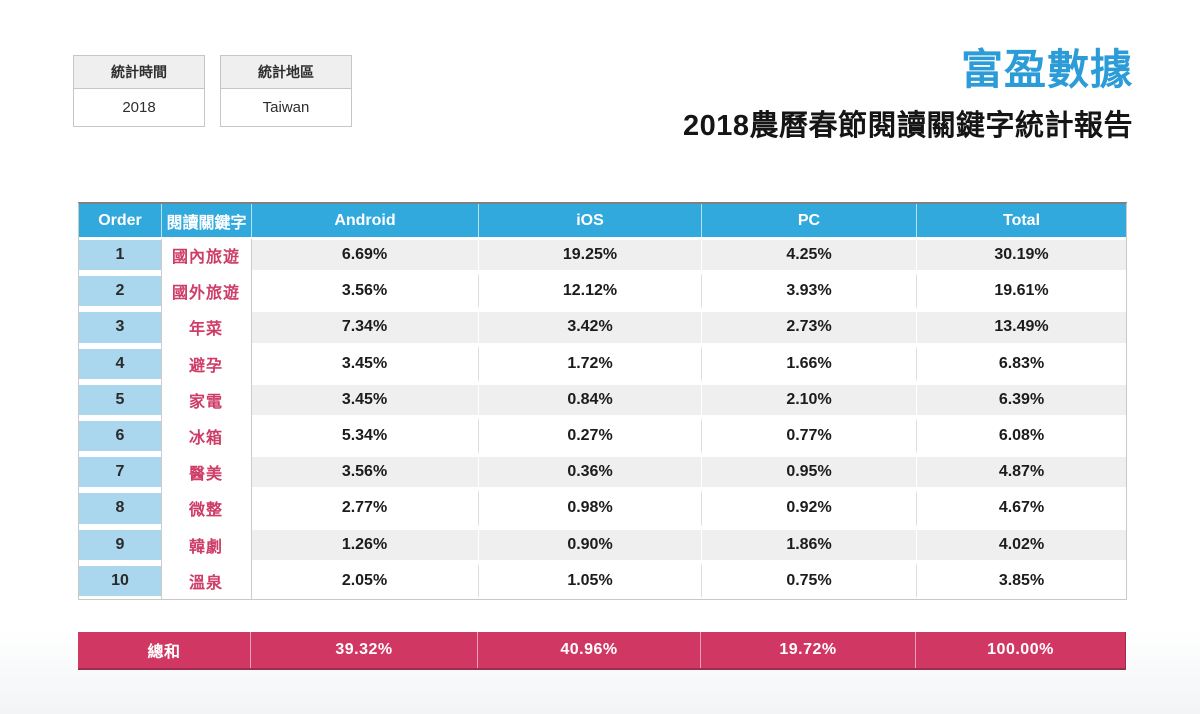 The width and height of the screenshot is (1200, 714). I want to click on table-row: 6 冰箱 5.34% 0.27% 0.77% 6.08%, so click(602, 436).